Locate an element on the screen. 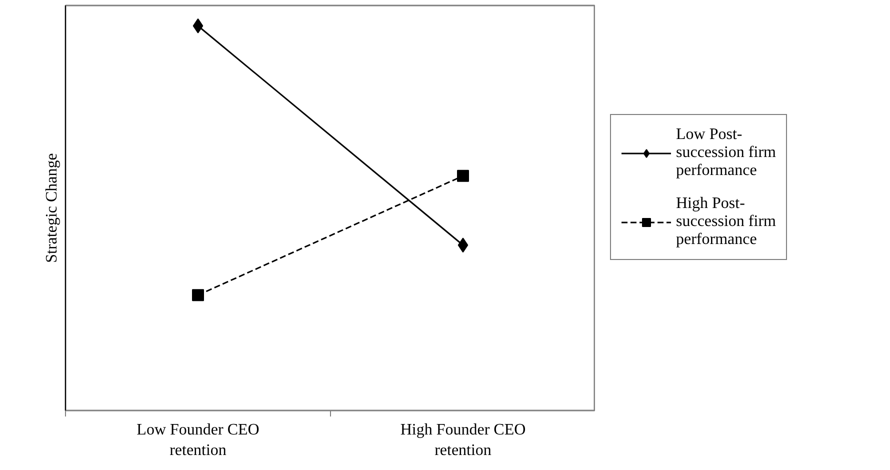 This screenshot has width=890, height=470. legend-label: Low Post-succession firm performance is located at coordinates (726, 152).